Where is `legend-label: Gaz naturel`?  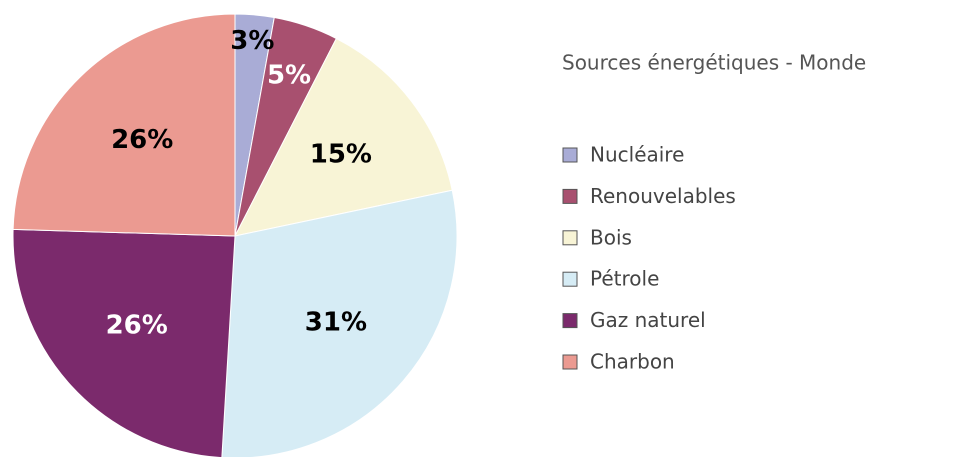
legend-label: Gaz naturel is located at coordinates (648, 320).